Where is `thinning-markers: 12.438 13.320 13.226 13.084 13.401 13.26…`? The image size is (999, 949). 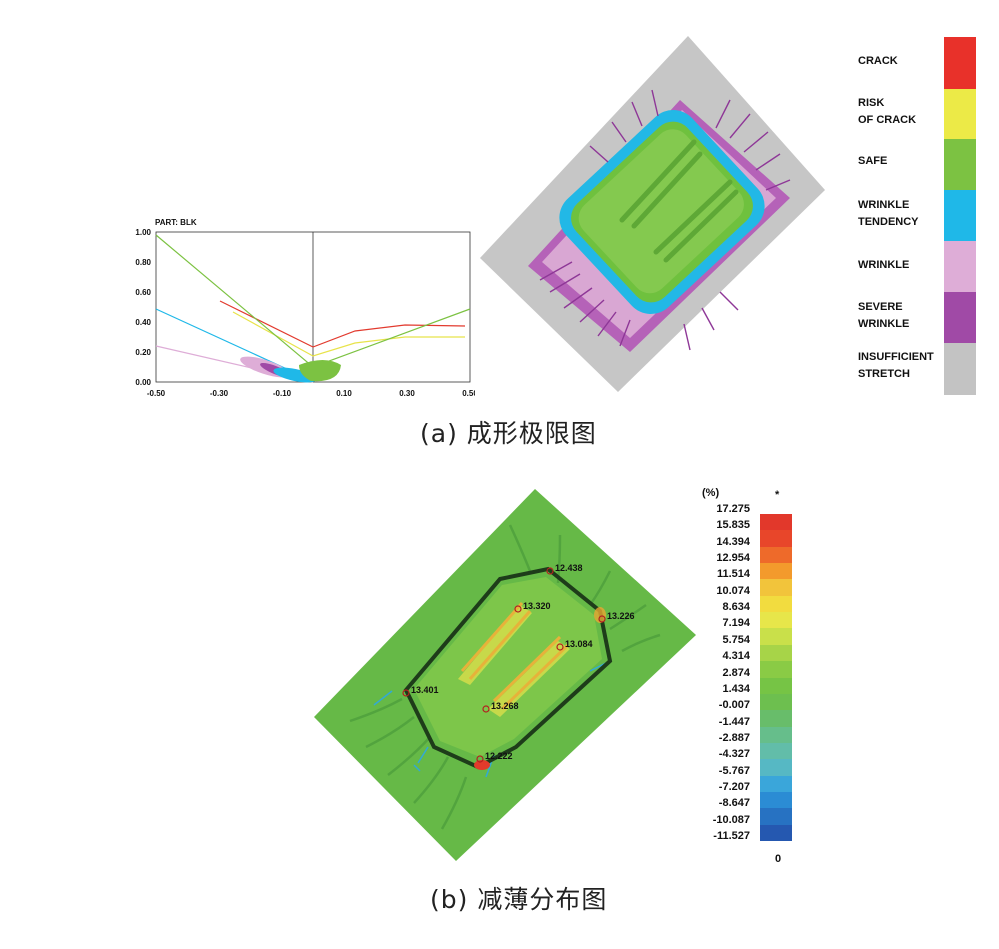
thinning-markers: 12.438 13.320 13.226 13.084 13.401 13.26… is located at coordinates (518, 663).